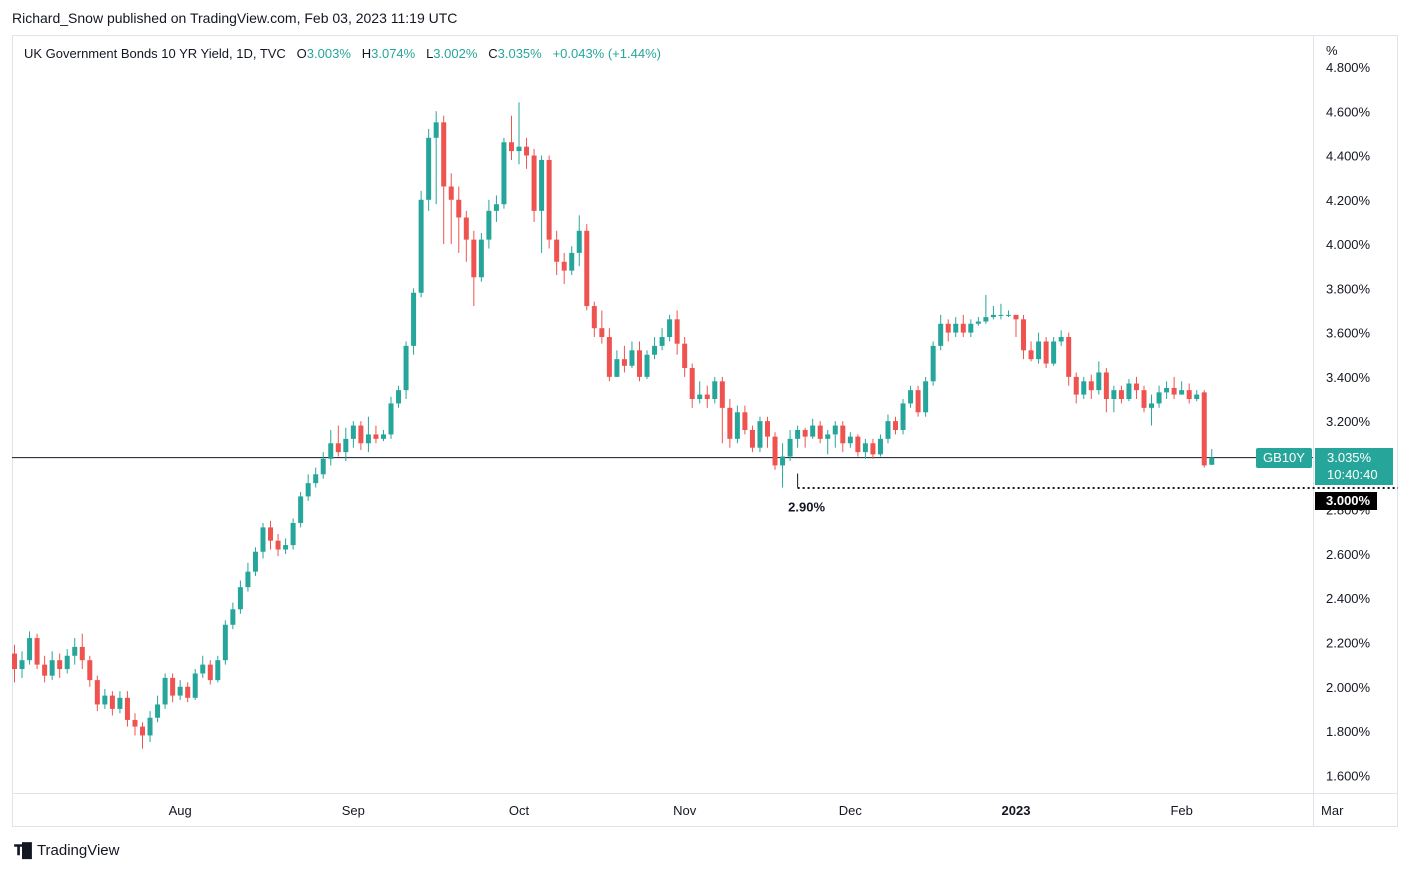 Image resolution: width=1412 pixels, height=872 pixels. Describe the element at coordinates (301, 53) in the screenshot. I see `legend-open-label: O` at that location.